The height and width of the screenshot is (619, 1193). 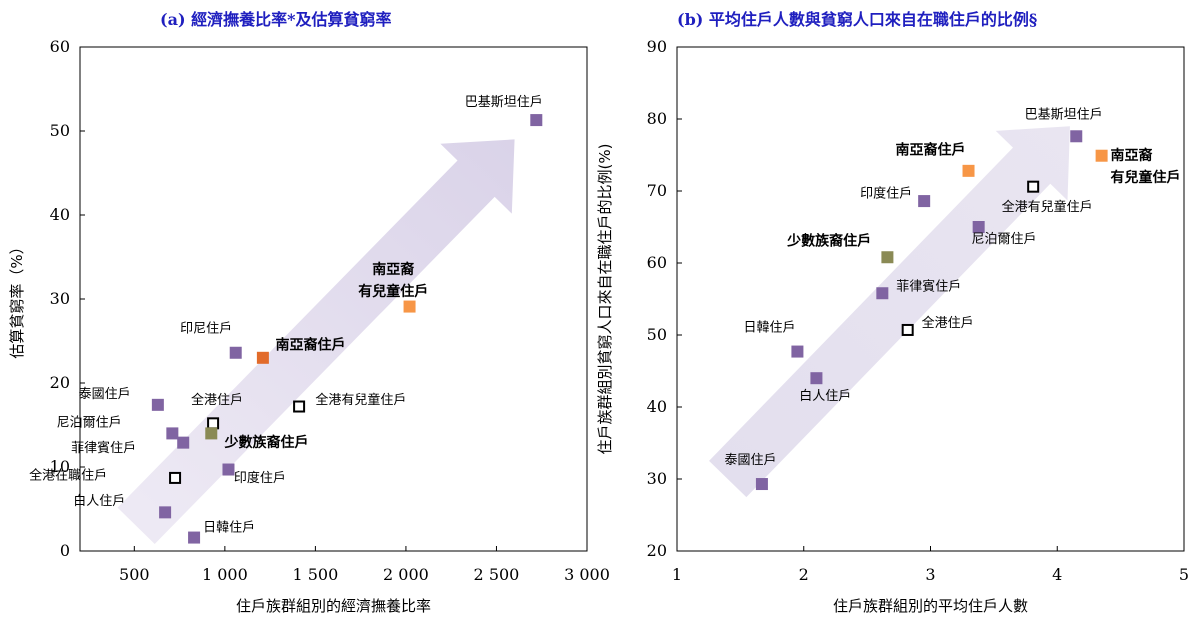 What do you see at coordinates (333, 606) in the screenshot?
I see `x-axis-label: 住戶族群組別的經濟撫養比率` at bounding box center [333, 606].